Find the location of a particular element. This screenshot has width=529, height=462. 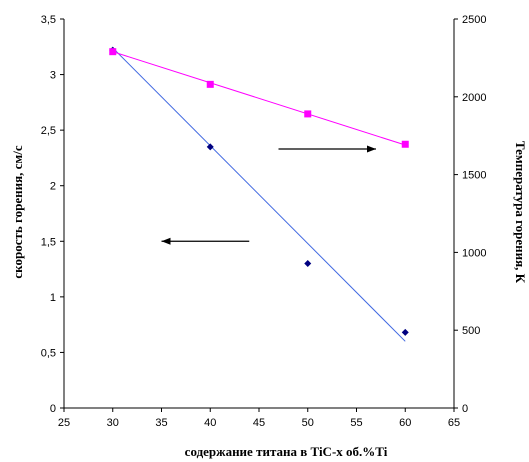

series-2-trendline is located at coordinates (259, 98).